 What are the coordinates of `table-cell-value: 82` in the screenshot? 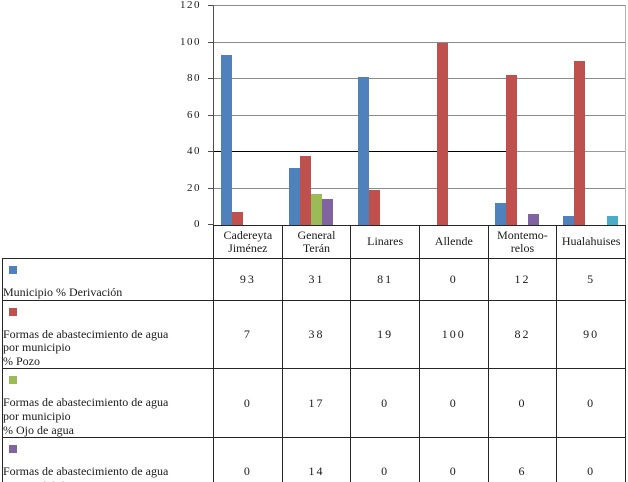 It's located at (522, 334).